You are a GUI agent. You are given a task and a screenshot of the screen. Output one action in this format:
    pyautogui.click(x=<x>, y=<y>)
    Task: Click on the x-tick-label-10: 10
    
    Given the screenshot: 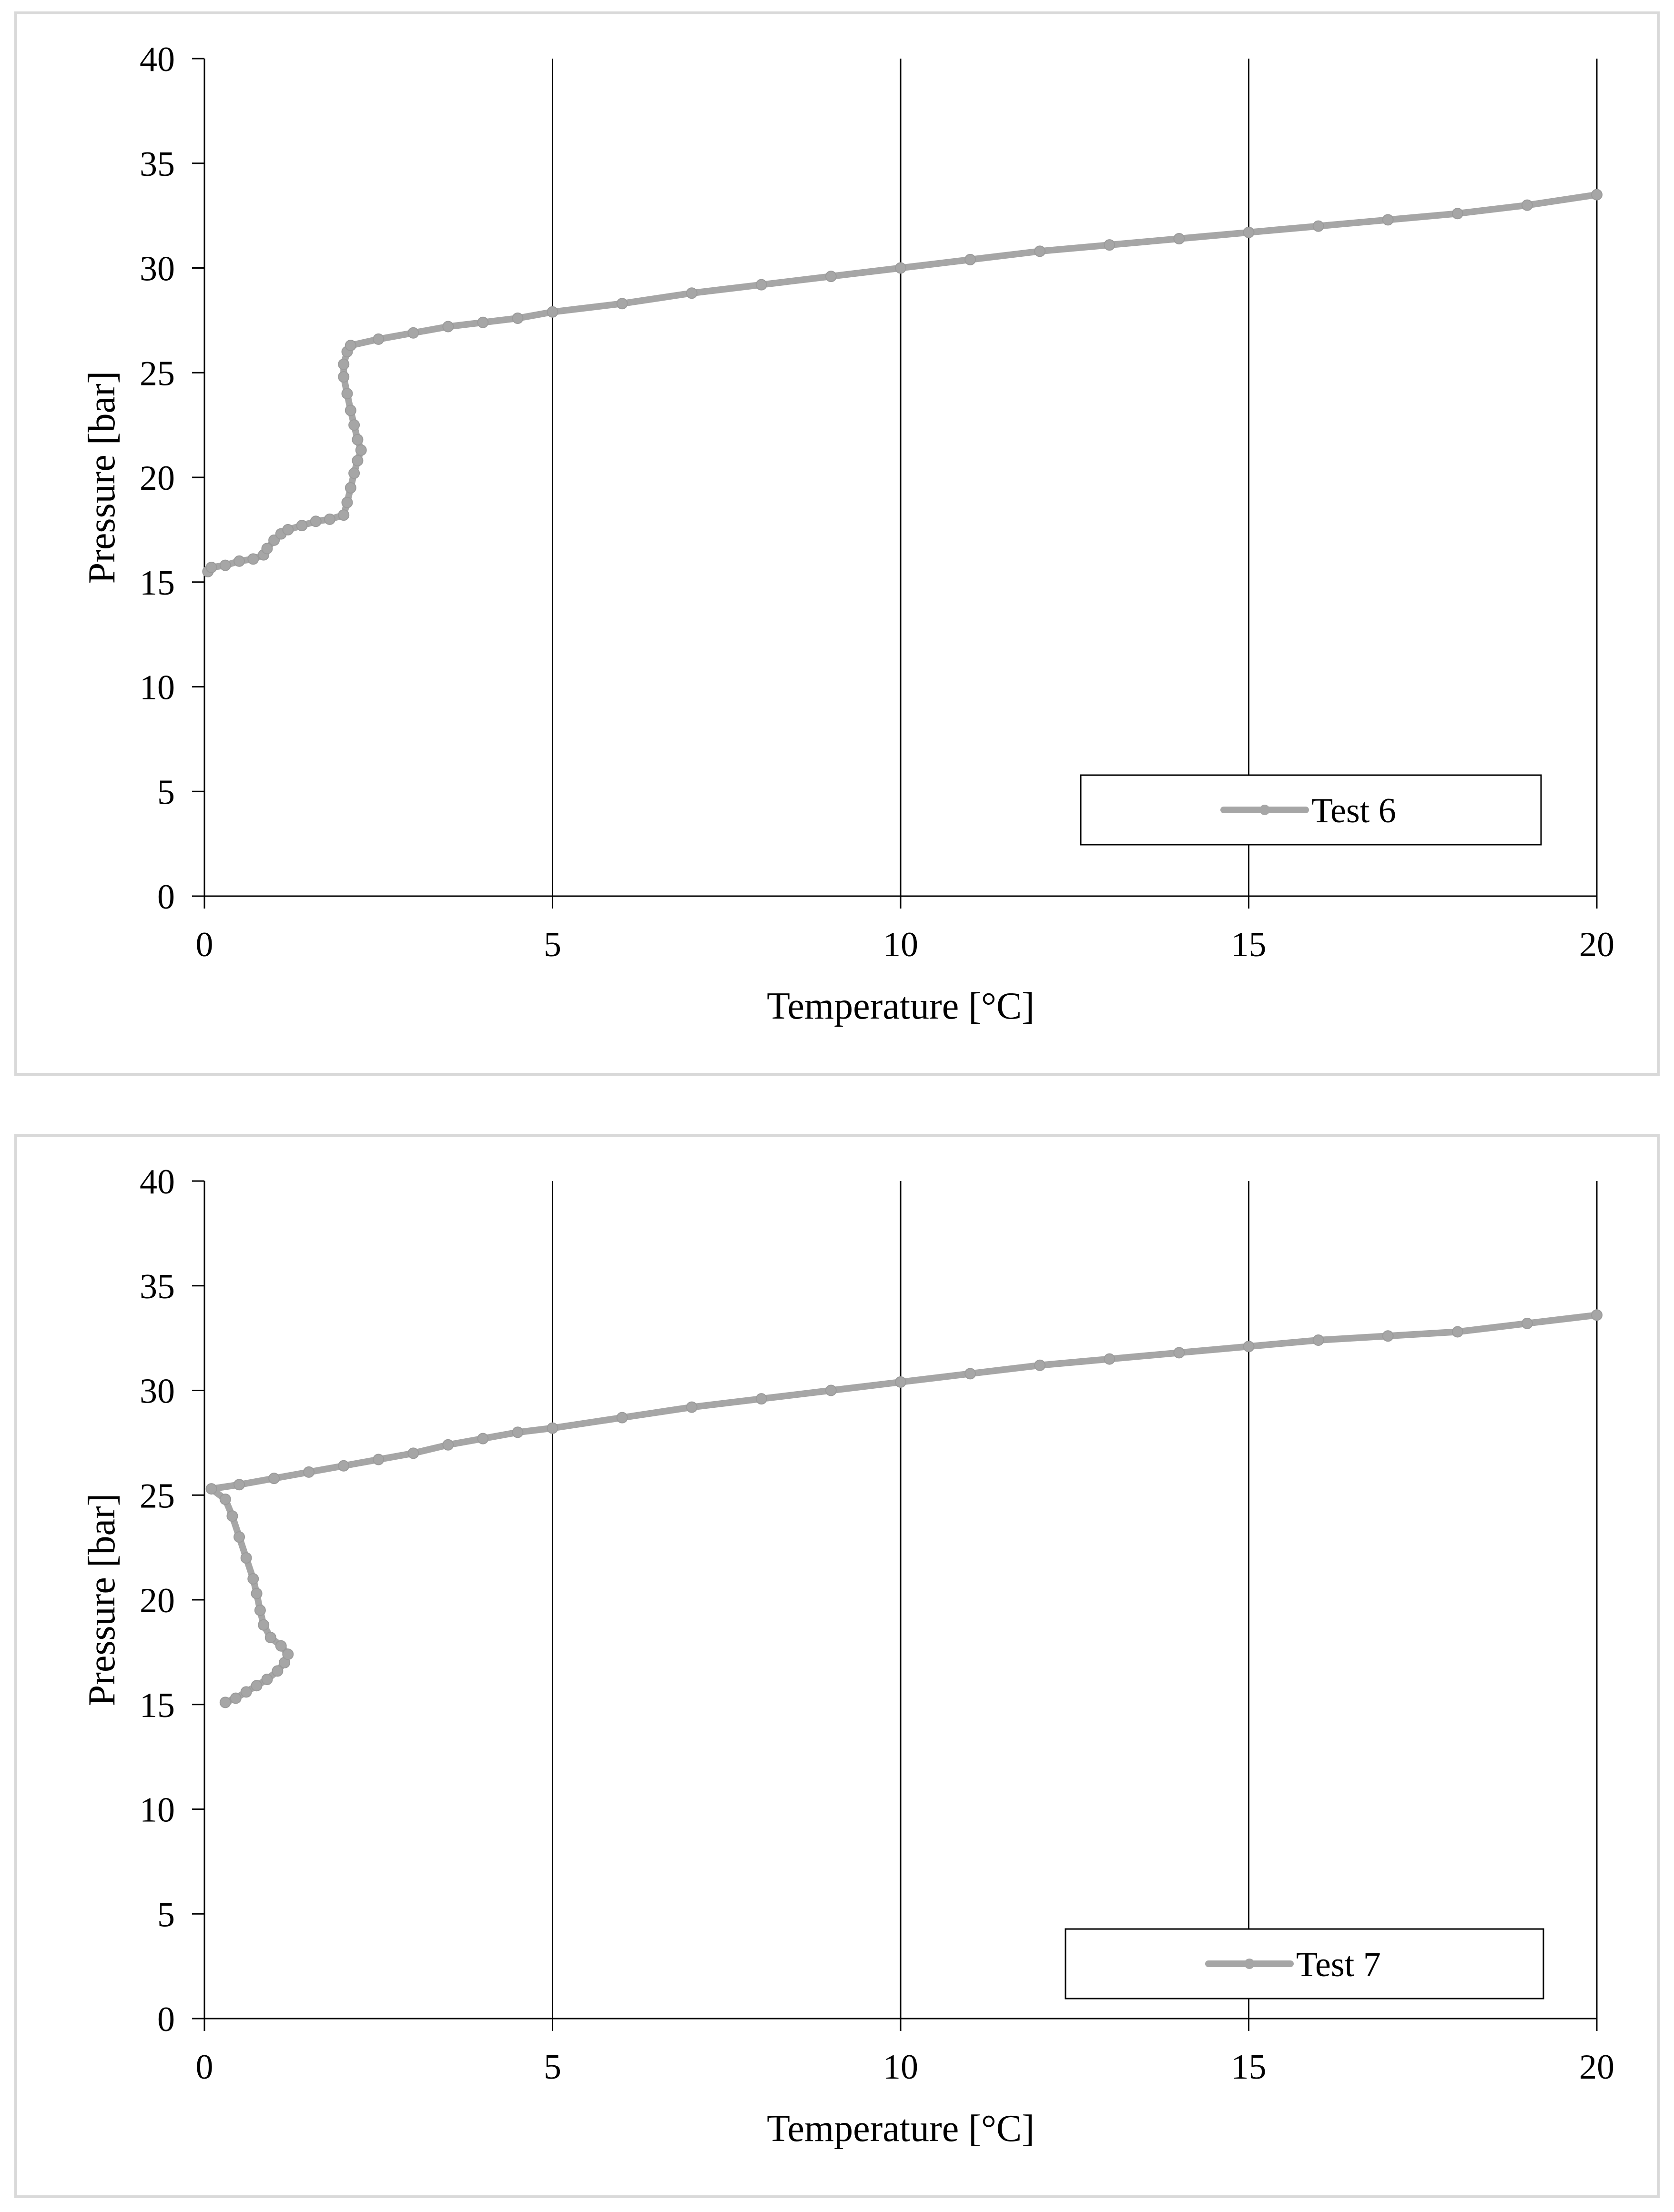 What is the action you would take?
    pyautogui.click(x=901, y=945)
    